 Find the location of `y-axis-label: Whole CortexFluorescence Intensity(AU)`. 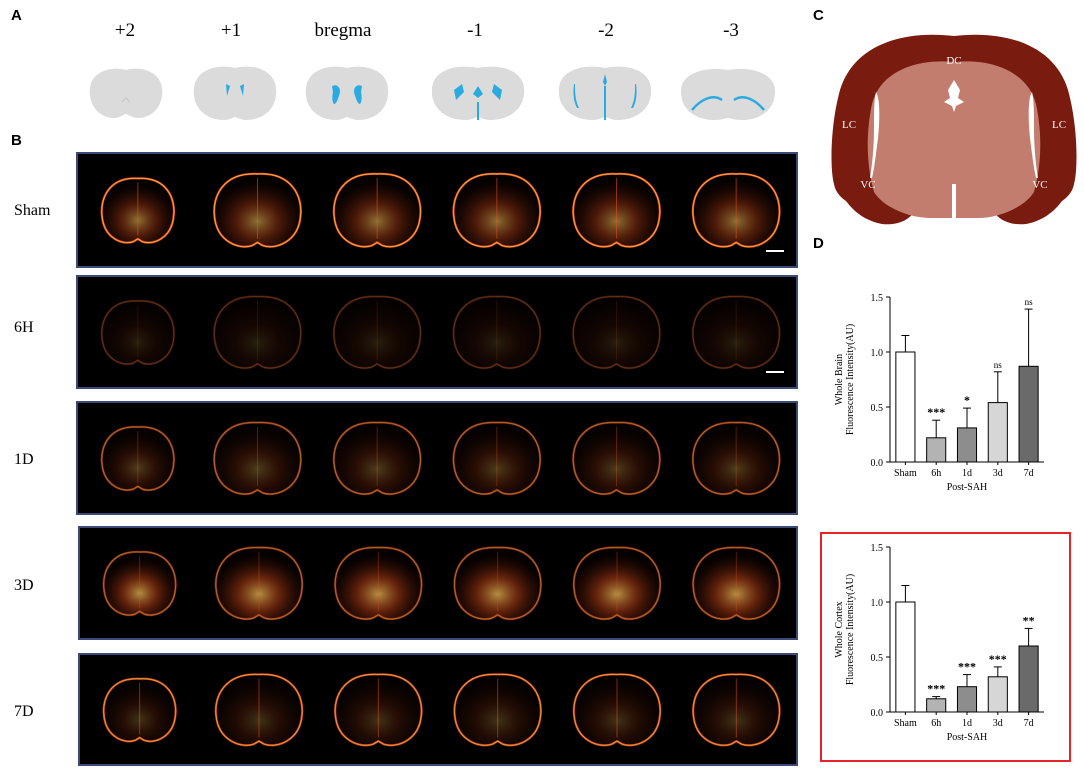

y-axis-label: Whole CortexFluorescence Intensity(AU) is located at coordinates (845, 629).